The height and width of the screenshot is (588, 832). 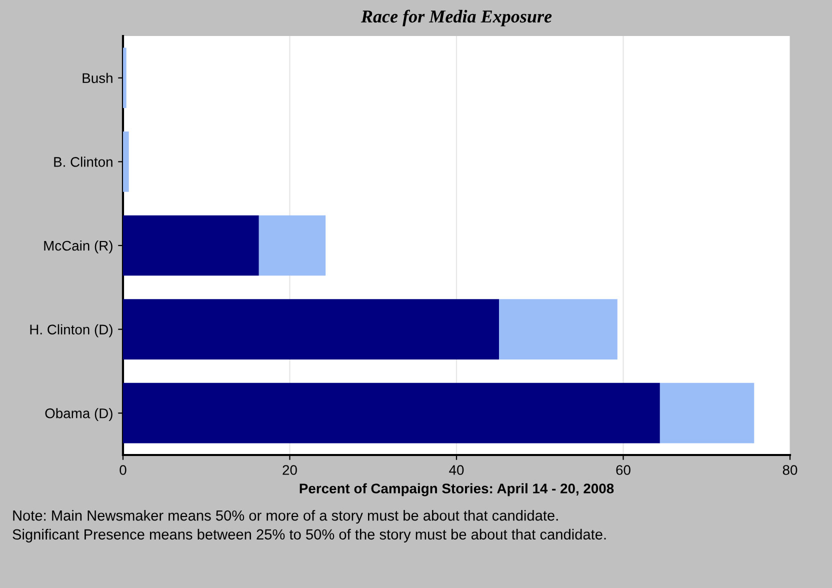 What do you see at coordinates (457, 489) in the screenshot?
I see `x-axis-title: Percent of Campaign Stories: April 14 - 20, 2008` at bounding box center [457, 489].